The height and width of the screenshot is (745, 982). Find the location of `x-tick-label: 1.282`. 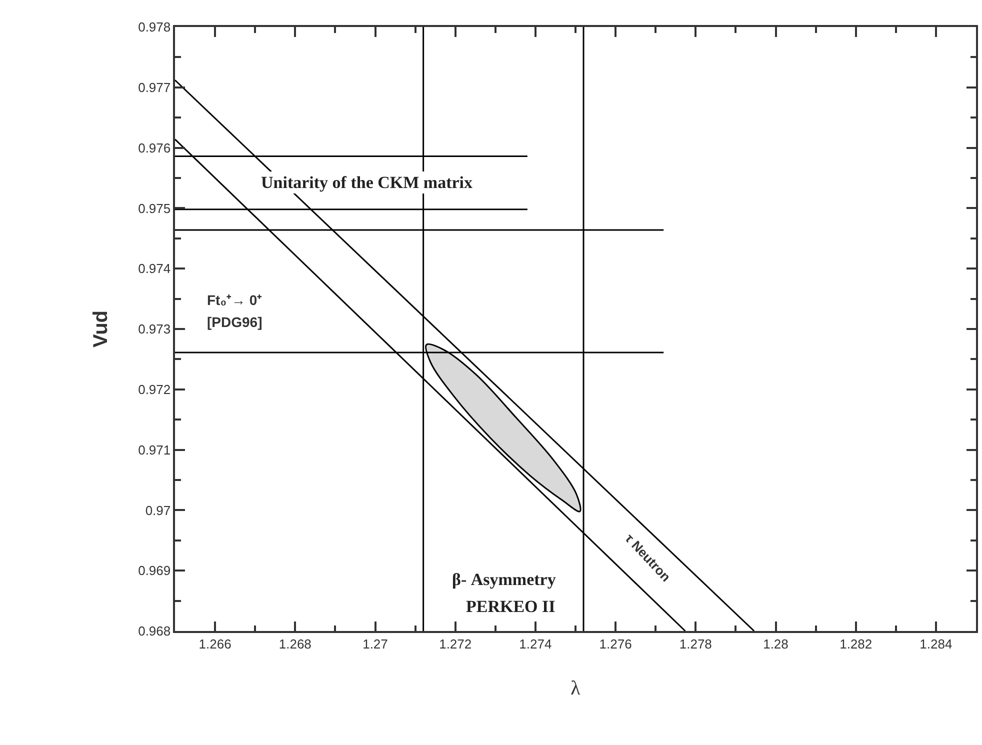

x-tick-label: 1.282 is located at coordinates (856, 644).